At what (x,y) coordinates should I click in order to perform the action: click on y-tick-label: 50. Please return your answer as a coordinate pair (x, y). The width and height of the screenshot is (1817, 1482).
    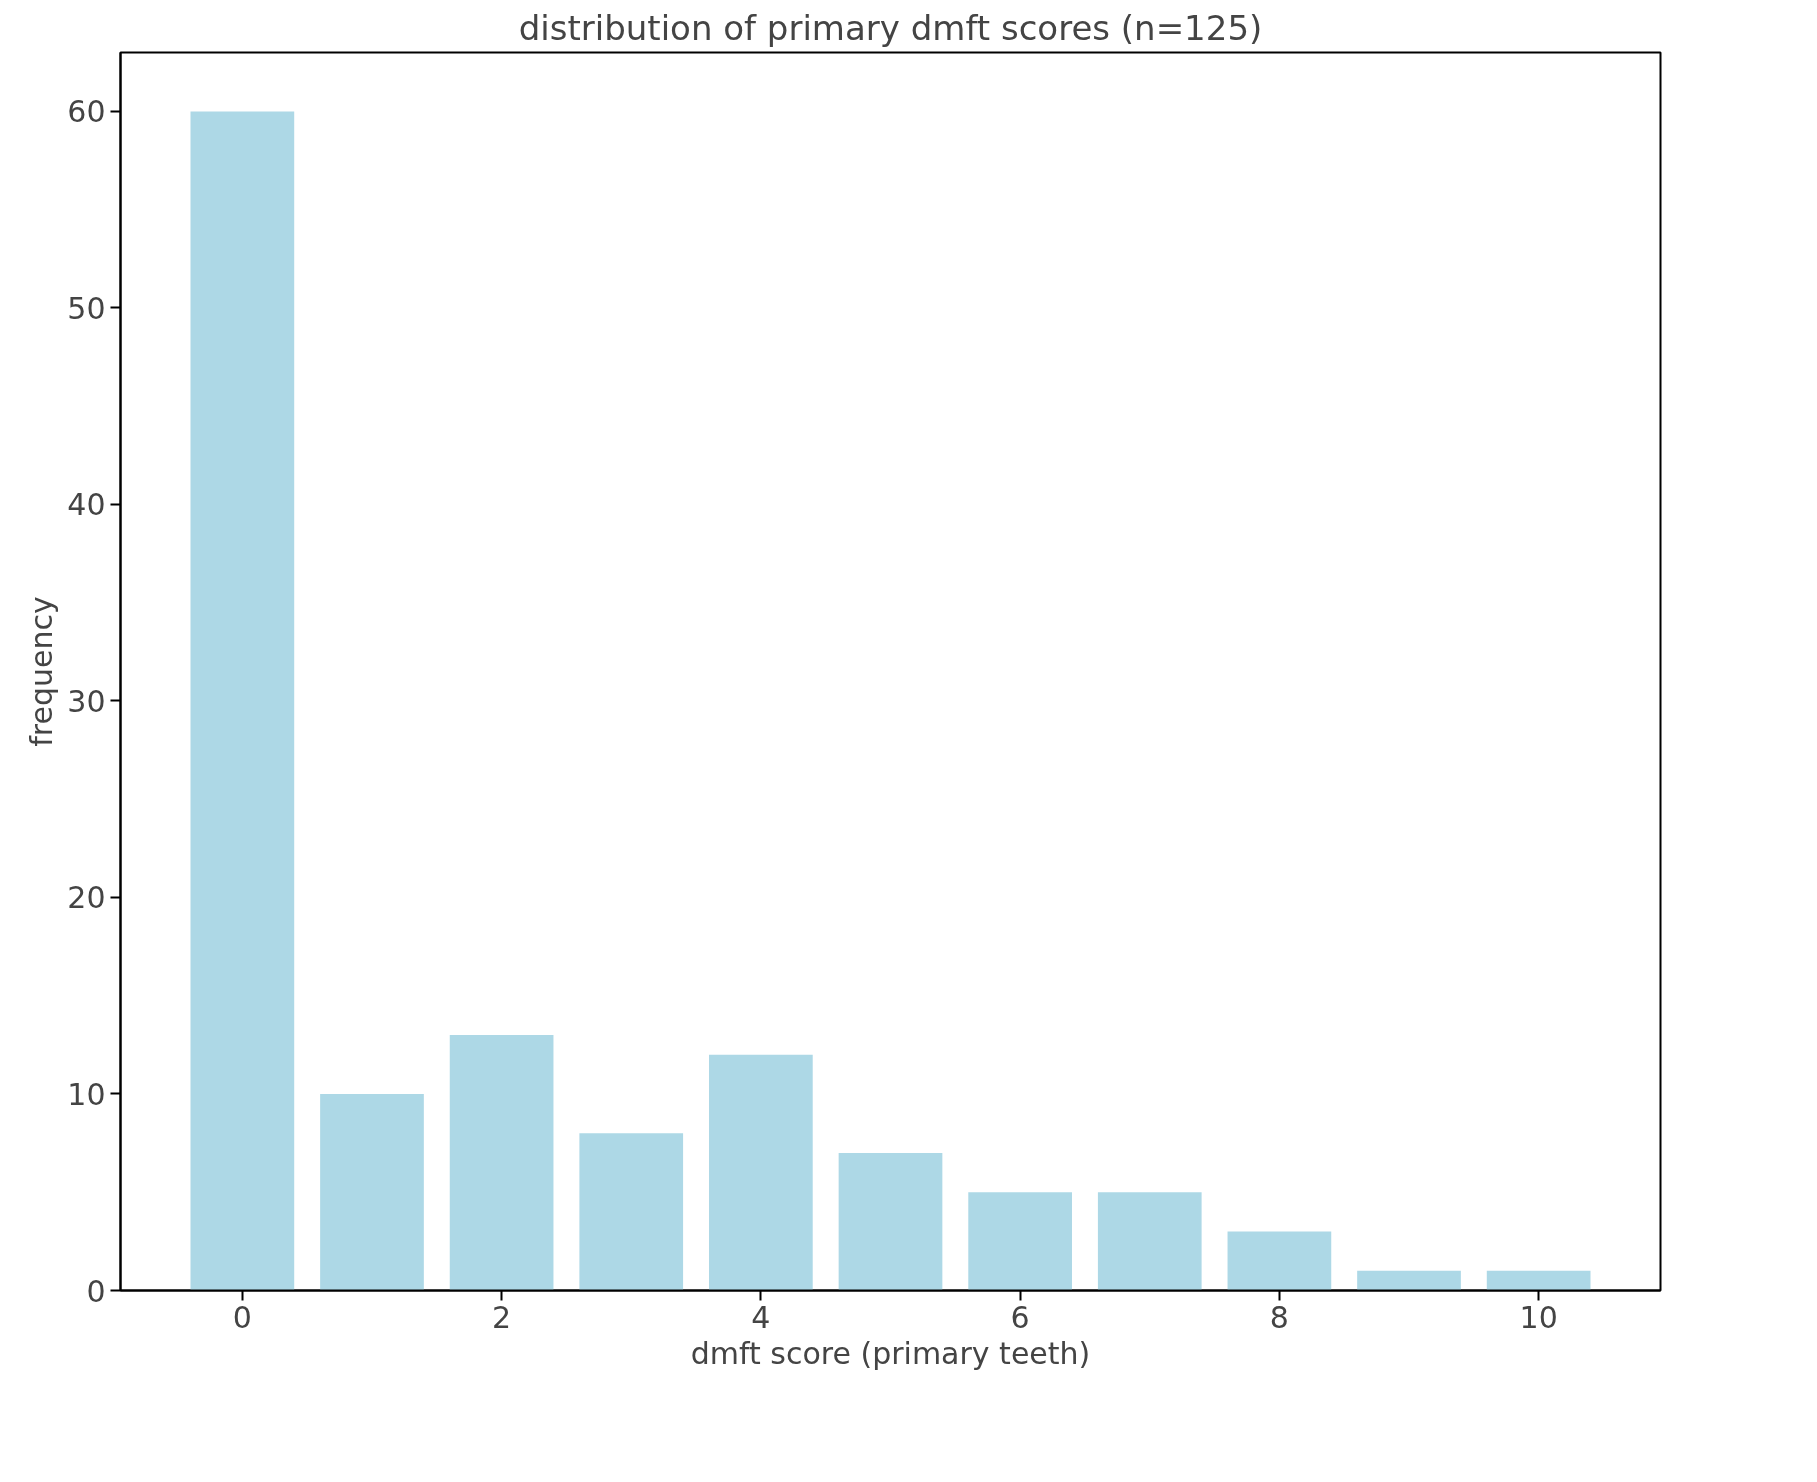
    Looking at the image, I should click on (86, 308).